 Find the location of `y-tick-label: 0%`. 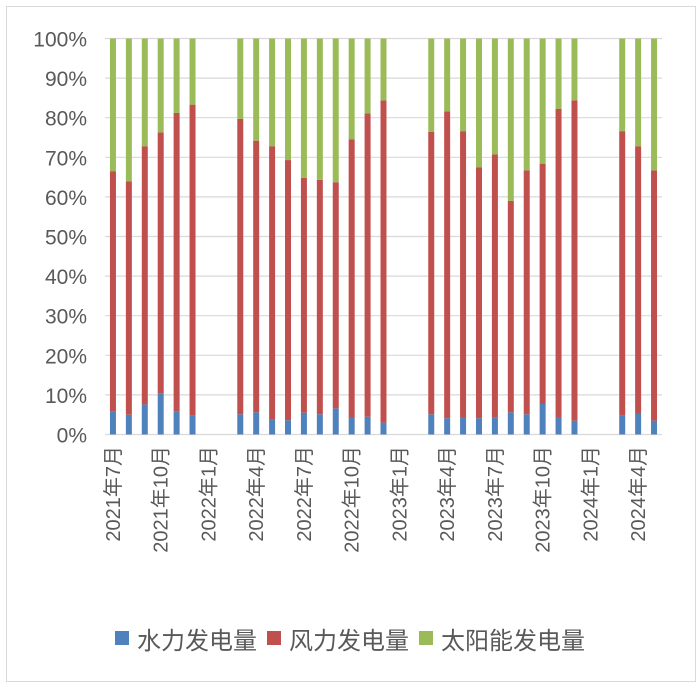

y-tick-label: 0% is located at coordinates (72, 436).